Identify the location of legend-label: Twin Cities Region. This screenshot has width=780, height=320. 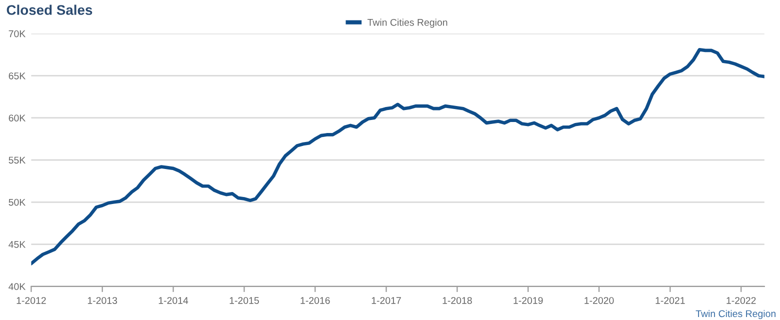
(407, 23).